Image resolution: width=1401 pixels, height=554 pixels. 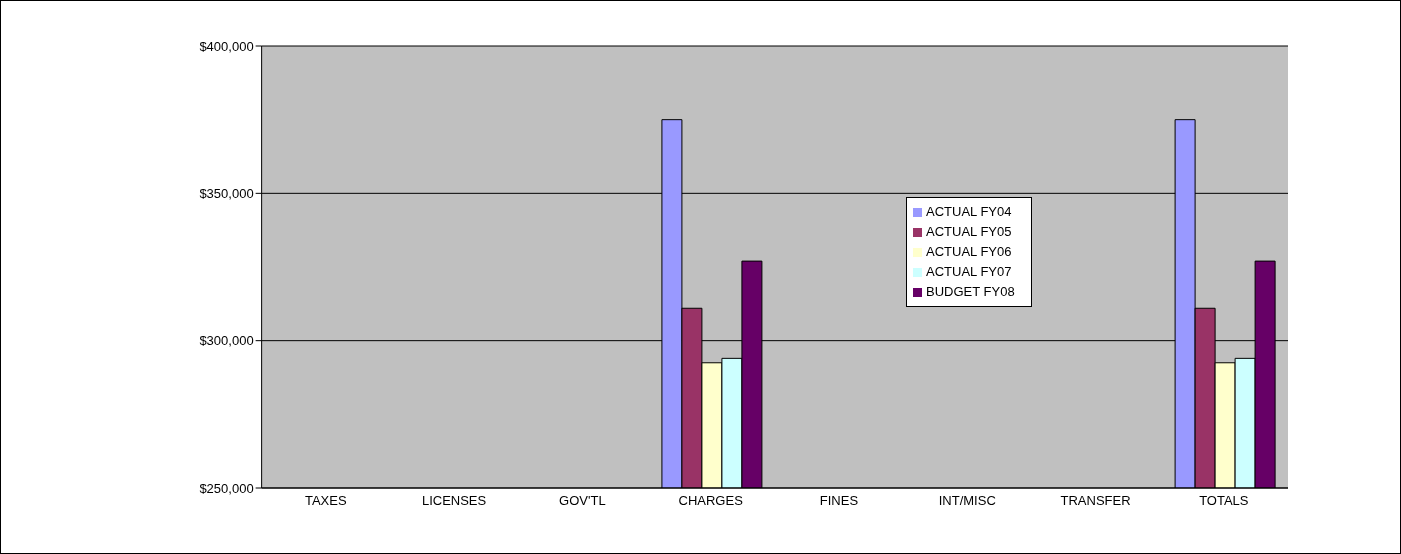 I want to click on legend-label: ACTUAL FY04, so click(x=969, y=211).